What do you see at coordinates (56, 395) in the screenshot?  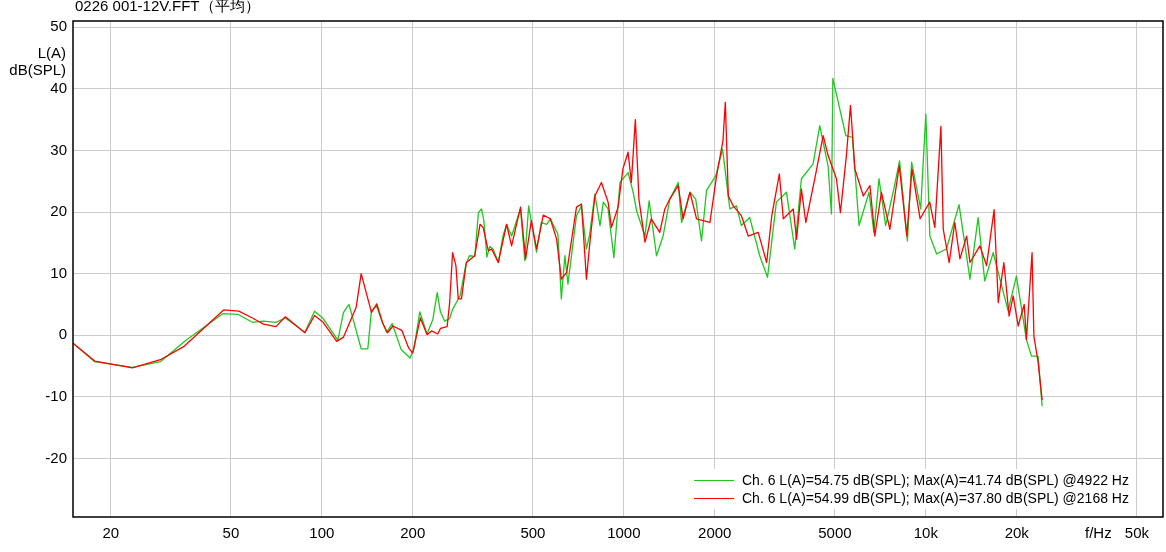 I see `y-tick-label: -10` at bounding box center [56, 395].